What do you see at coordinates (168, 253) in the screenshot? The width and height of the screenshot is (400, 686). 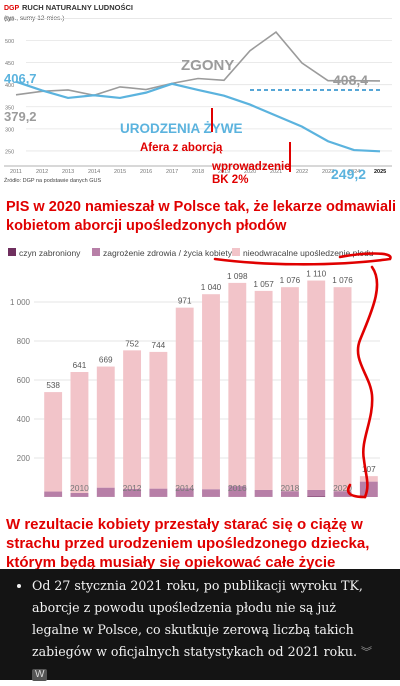 I see `legend-label-zagrozenie: zagrożenie zdrowia / życia kobiety` at bounding box center [168, 253].